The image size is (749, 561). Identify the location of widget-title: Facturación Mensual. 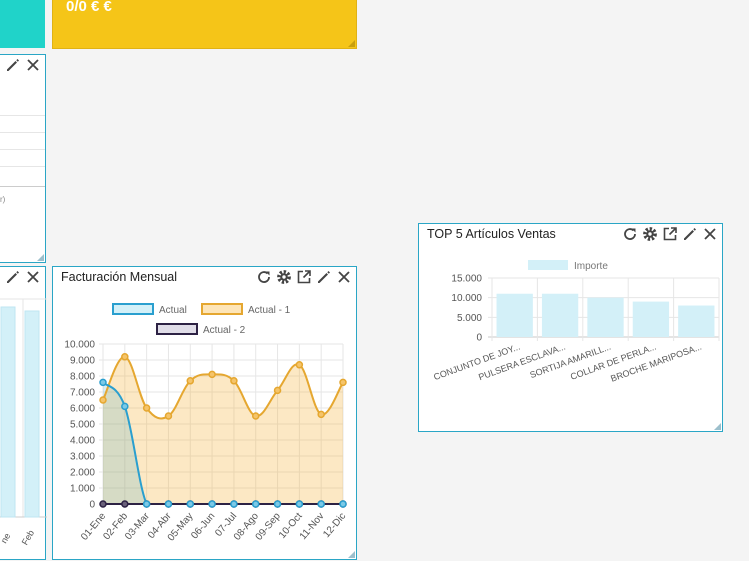
(119, 277).